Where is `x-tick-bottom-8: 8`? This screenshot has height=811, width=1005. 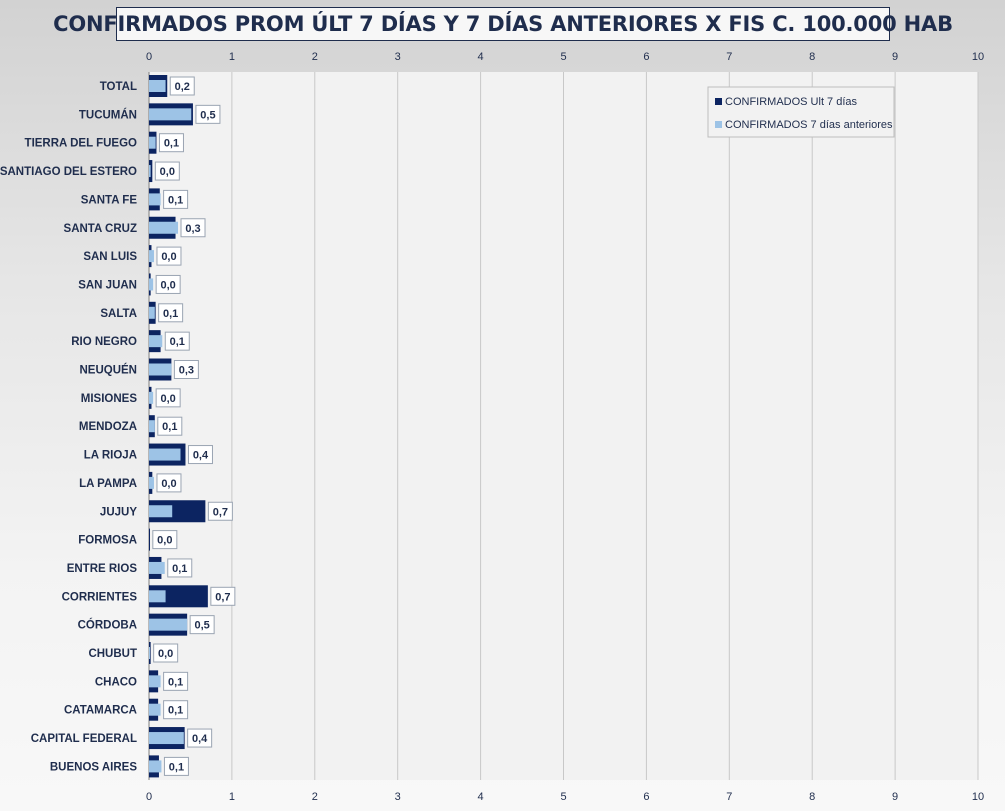 x-tick-bottom-8: 8 is located at coordinates (812, 797).